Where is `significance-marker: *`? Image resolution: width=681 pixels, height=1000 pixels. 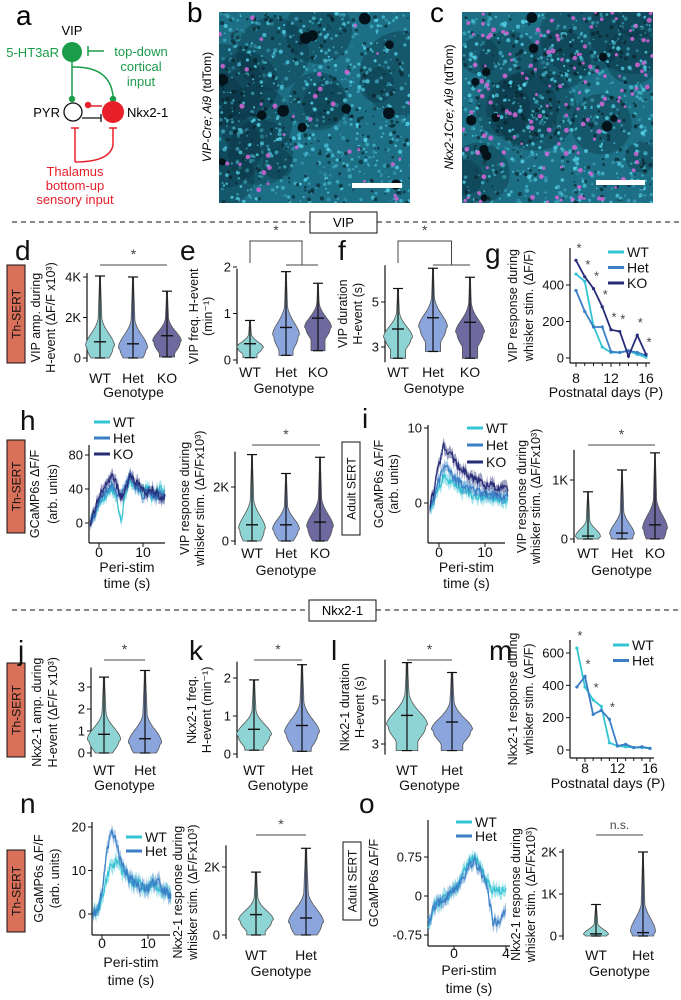 significance-marker: * is located at coordinates (283, 244).